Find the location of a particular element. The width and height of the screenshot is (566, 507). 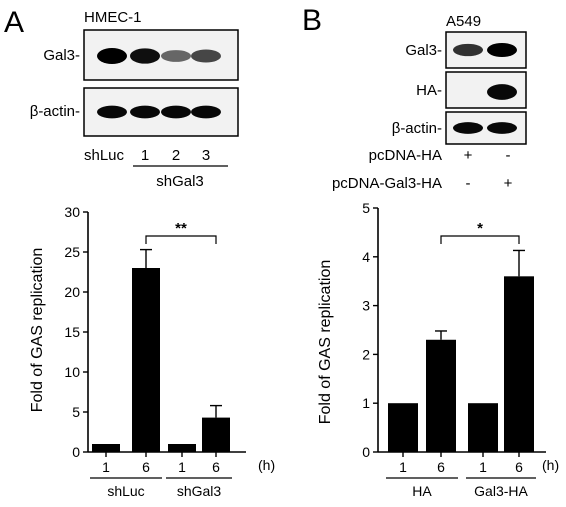

treatment-sign-2-1: - is located at coordinates (468, 183).